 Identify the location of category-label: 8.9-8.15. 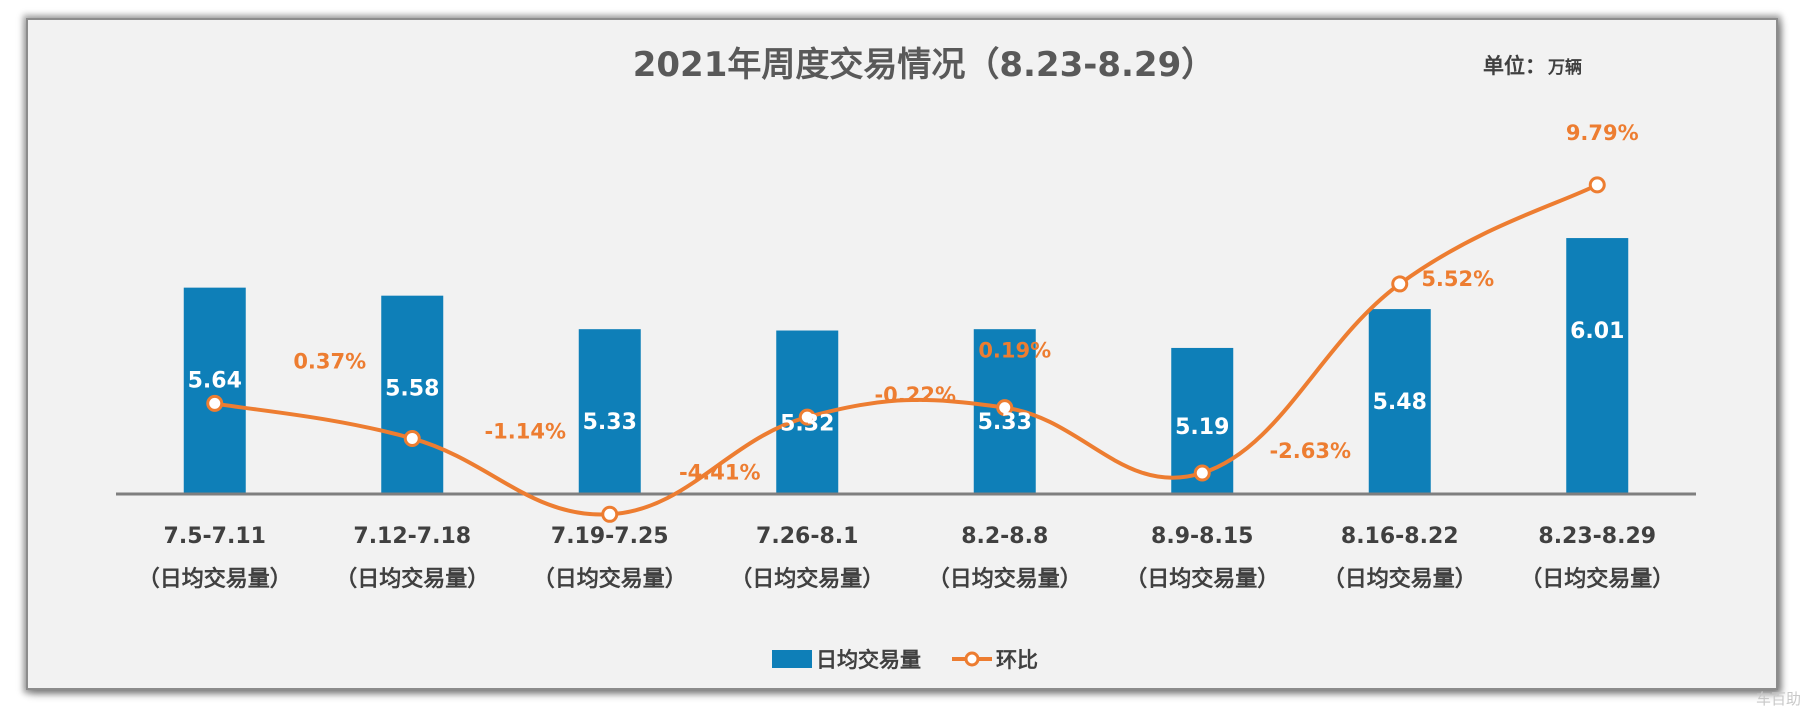
(1202, 536).